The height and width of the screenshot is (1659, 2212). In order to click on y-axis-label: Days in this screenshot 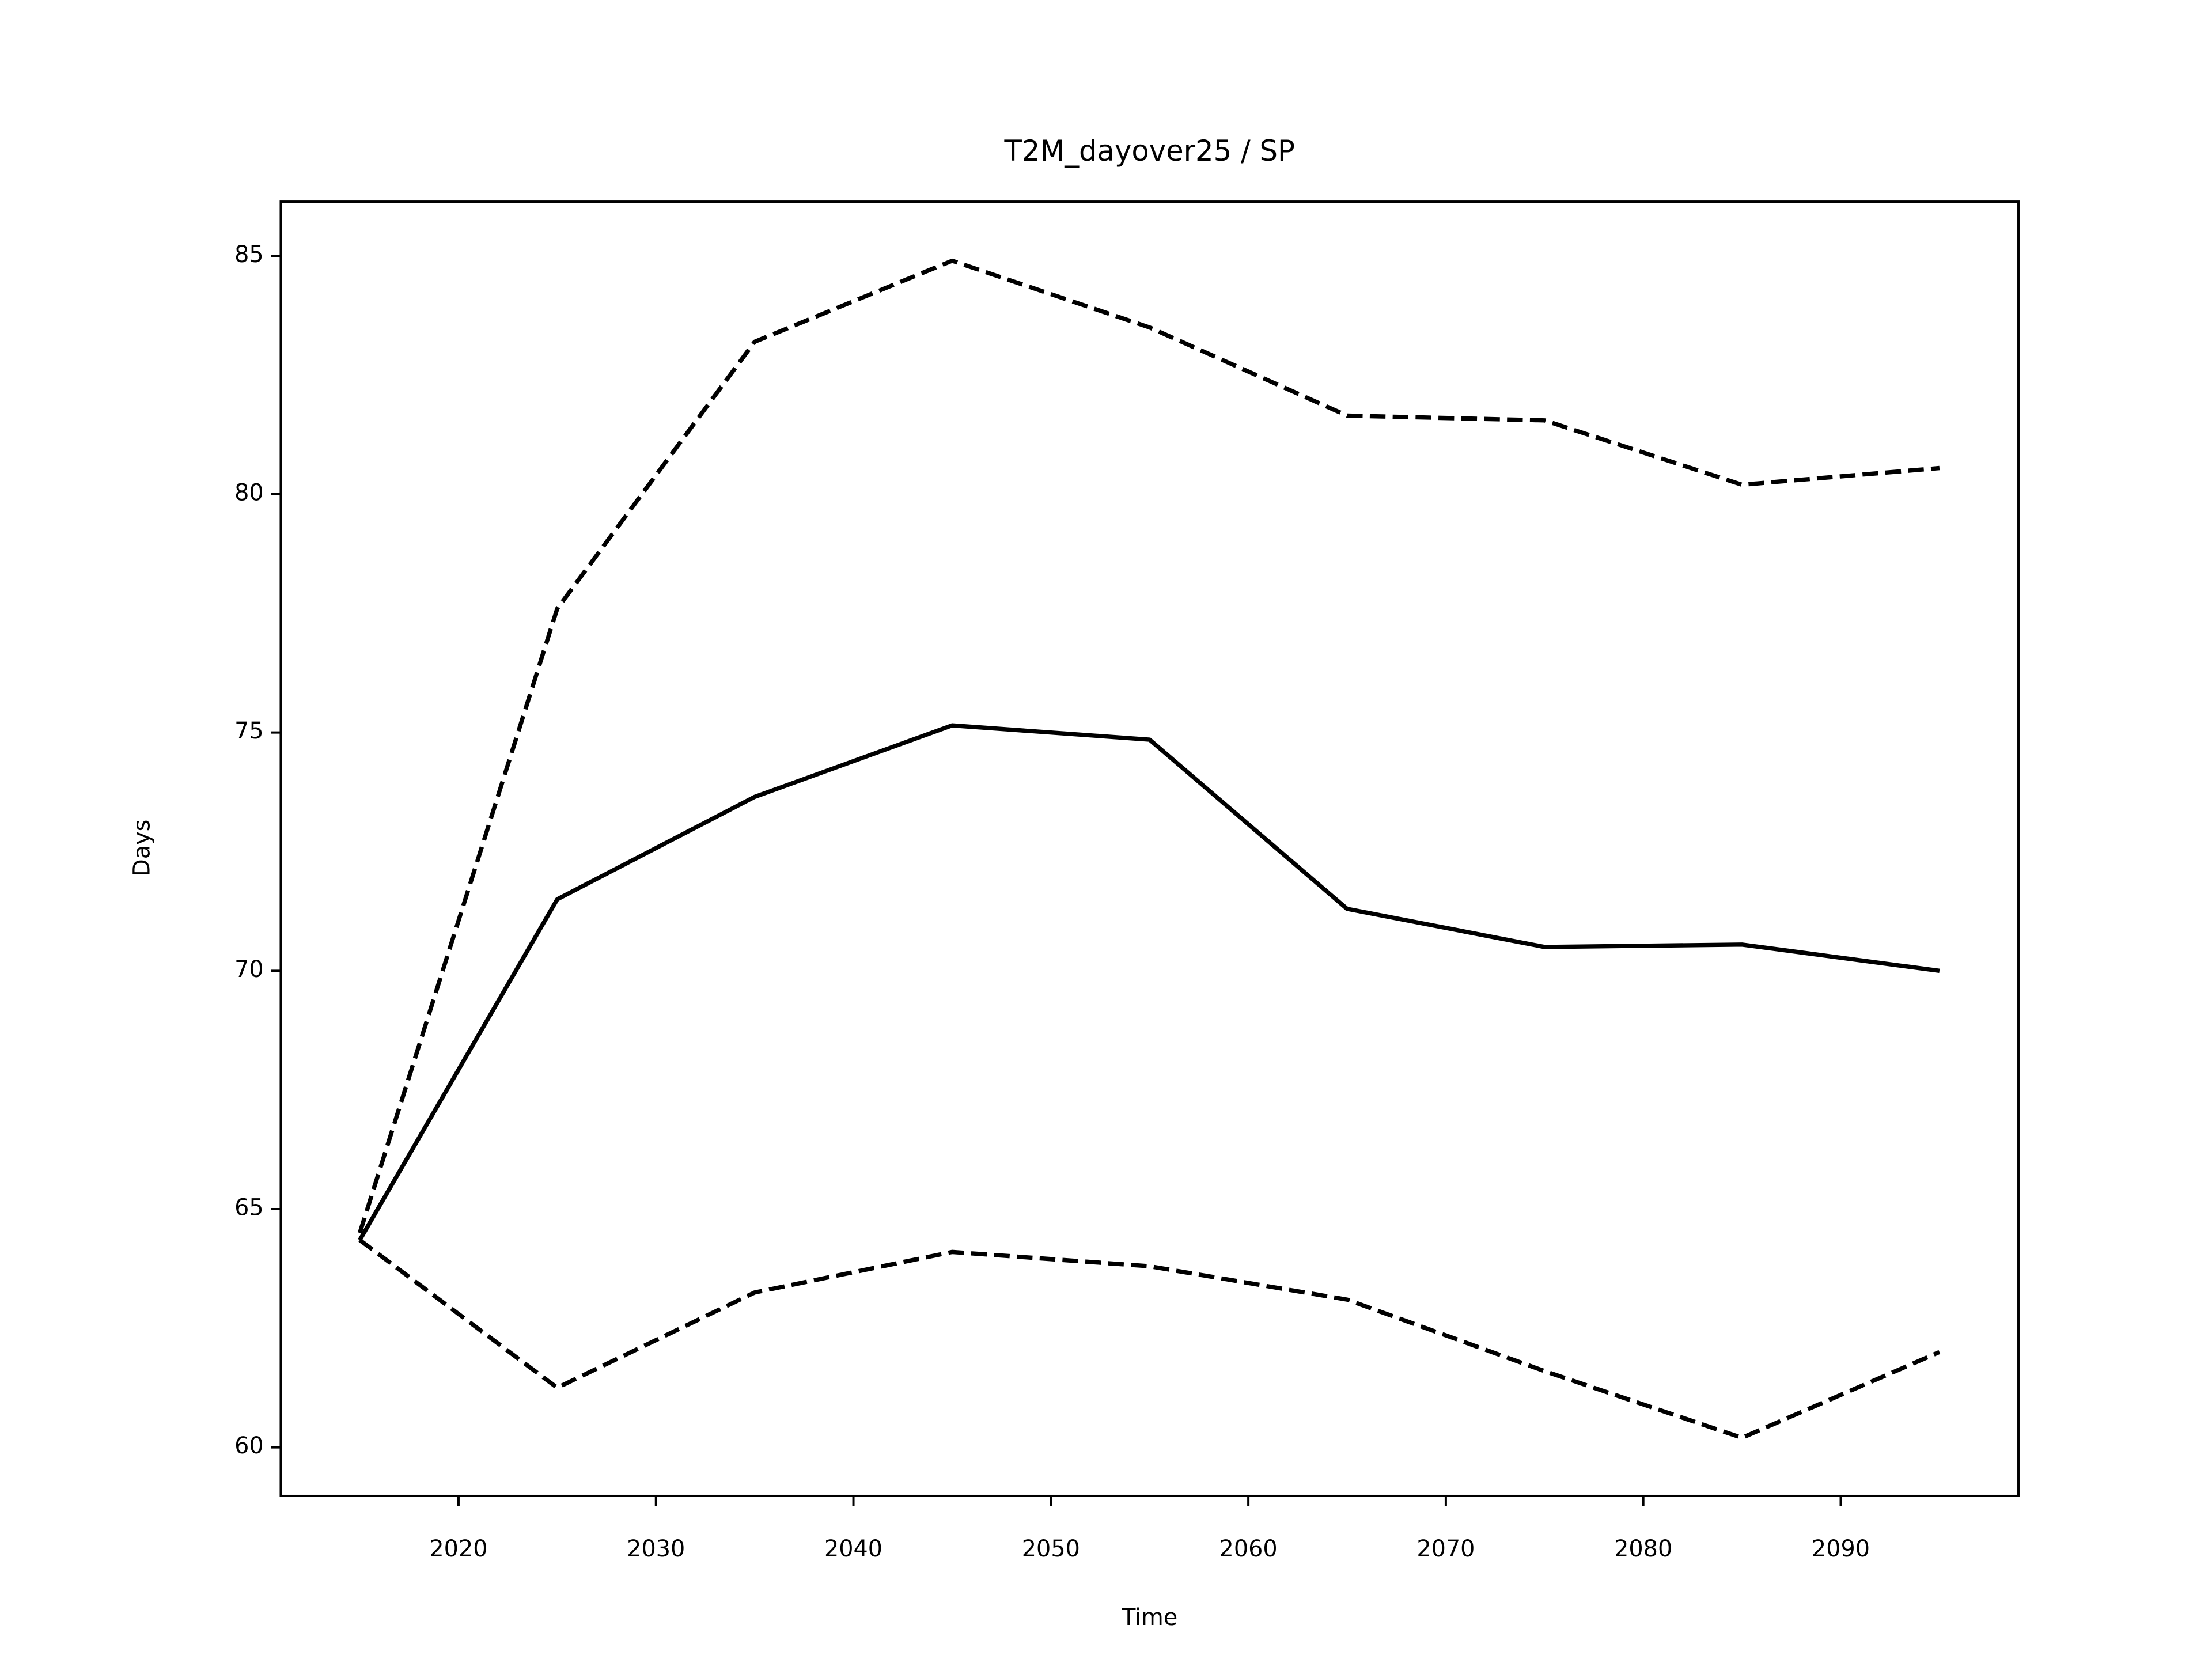, I will do `click(142, 848)`.